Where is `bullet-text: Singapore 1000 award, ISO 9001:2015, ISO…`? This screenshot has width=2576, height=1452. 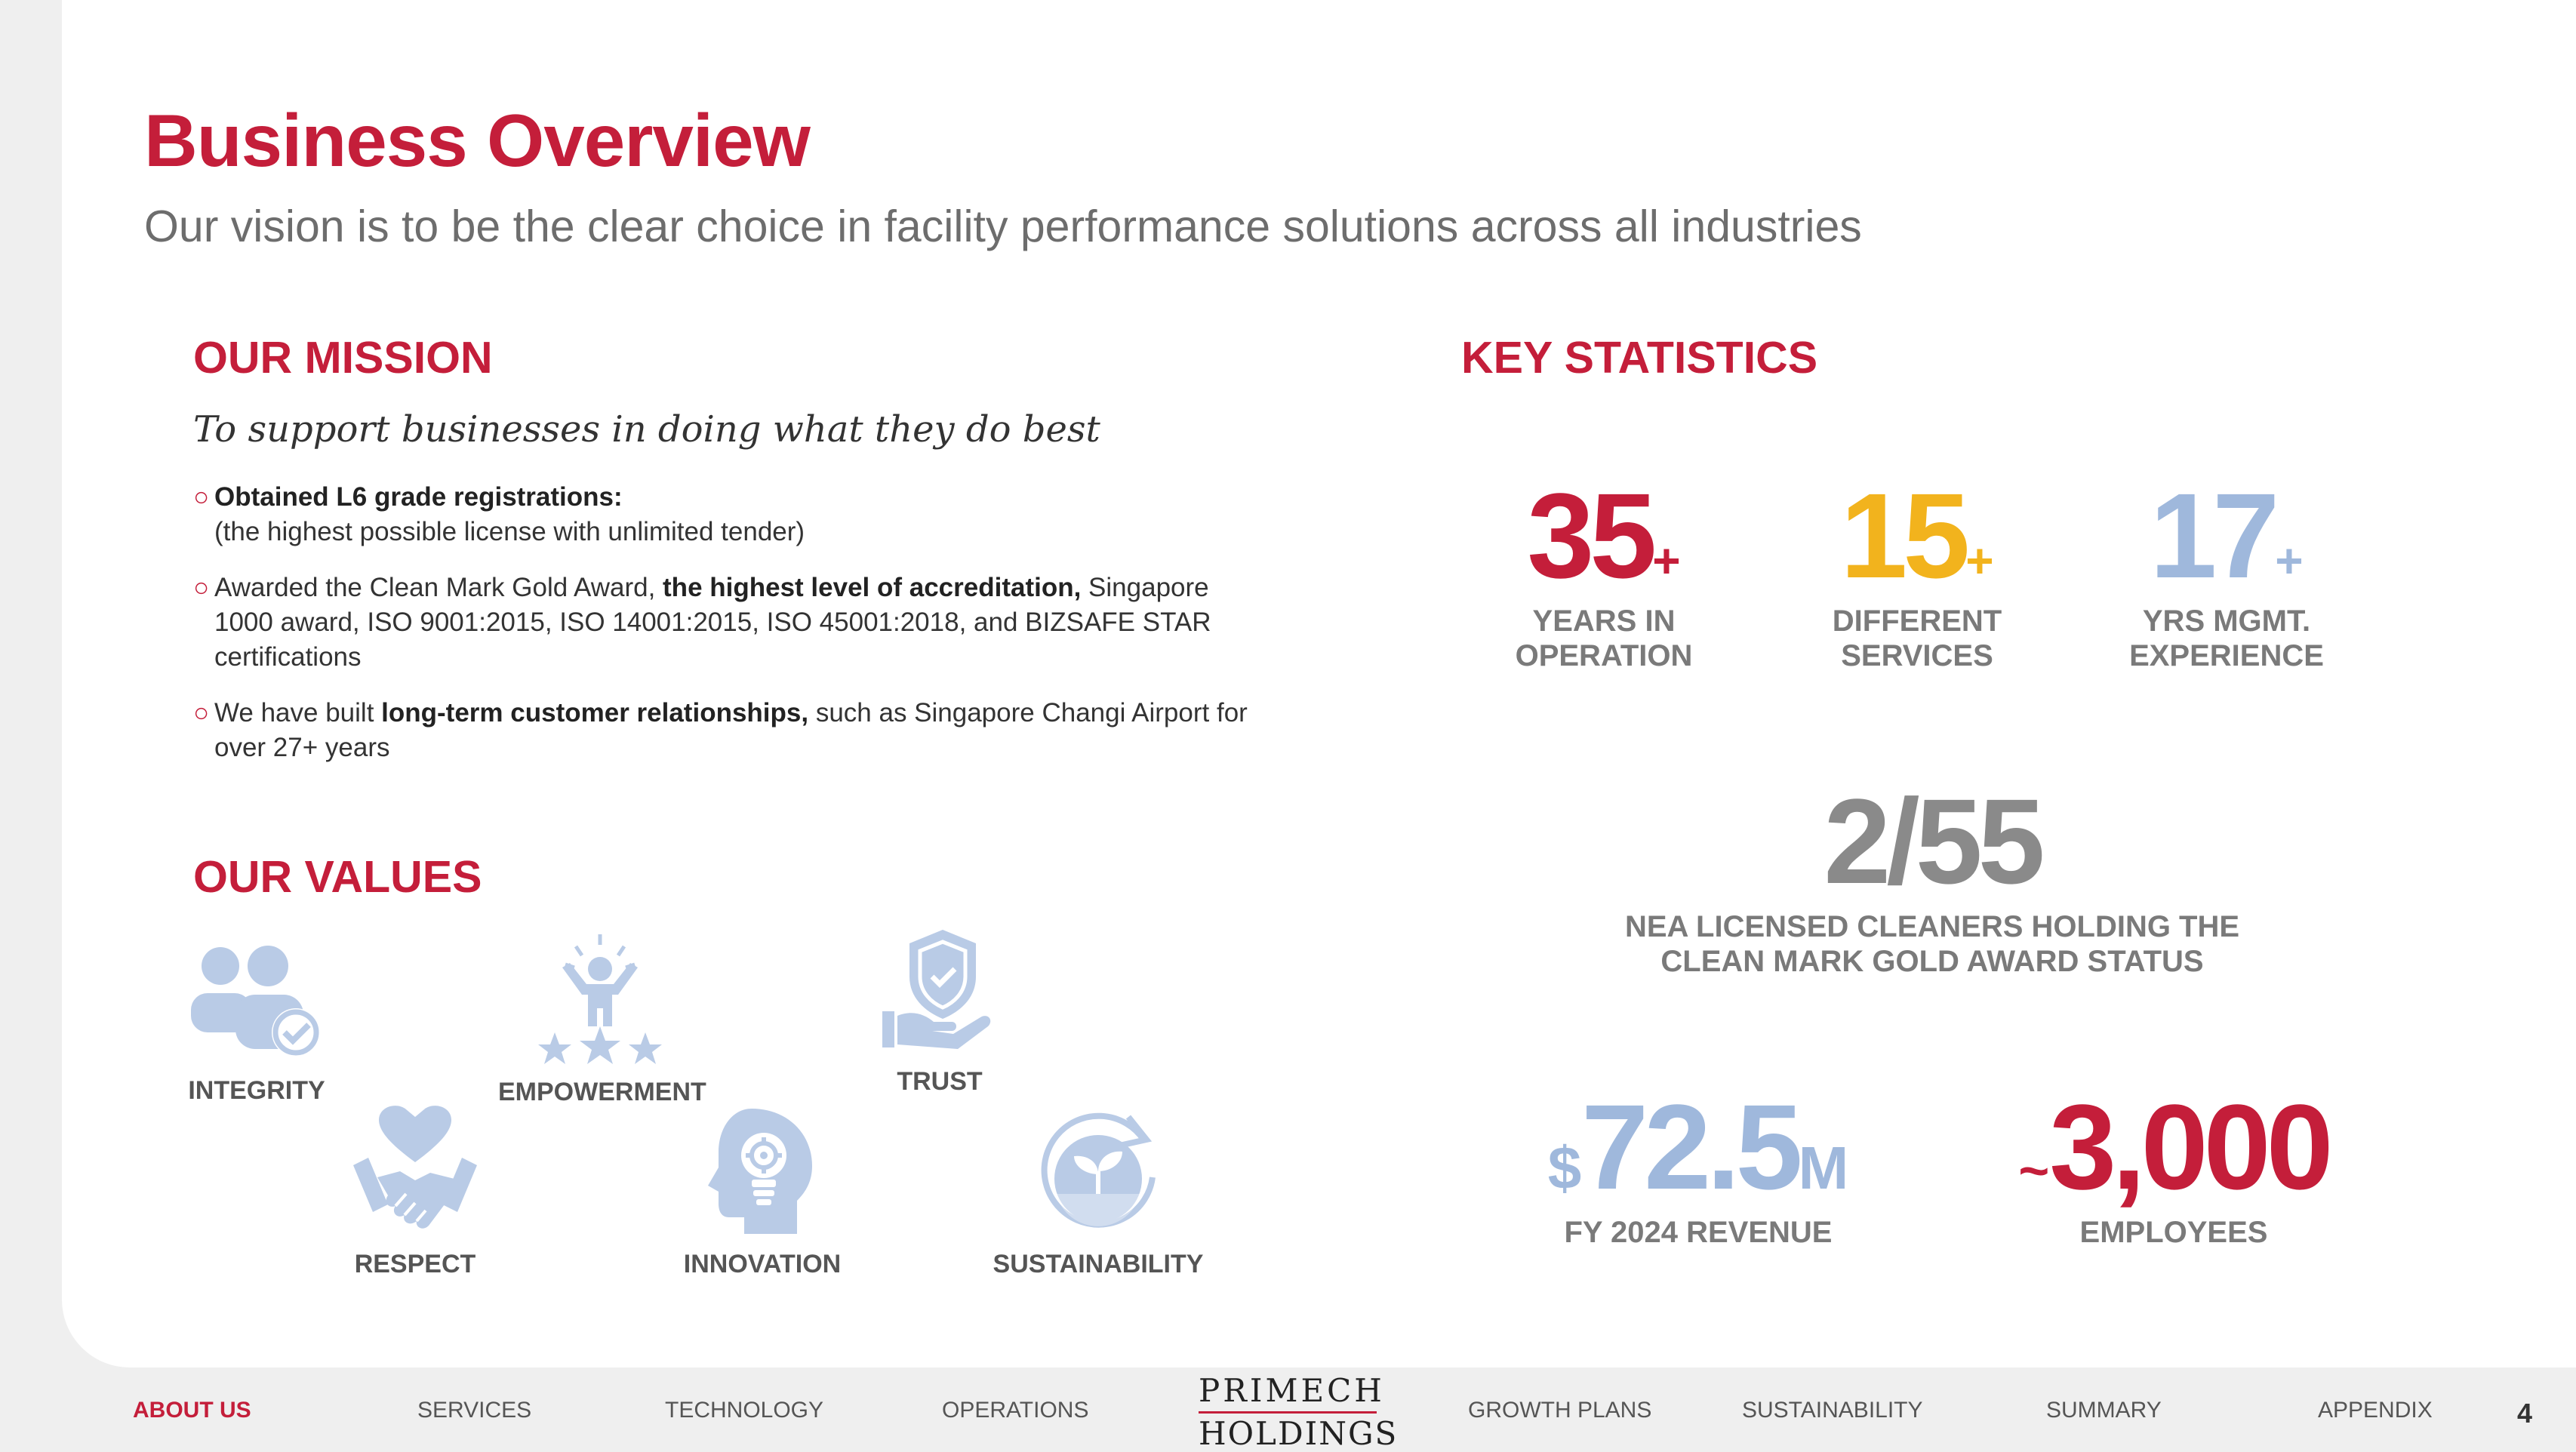 bullet-text: Singapore 1000 award, ISO 9001:2015, ISO… is located at coordinates (712, 622).